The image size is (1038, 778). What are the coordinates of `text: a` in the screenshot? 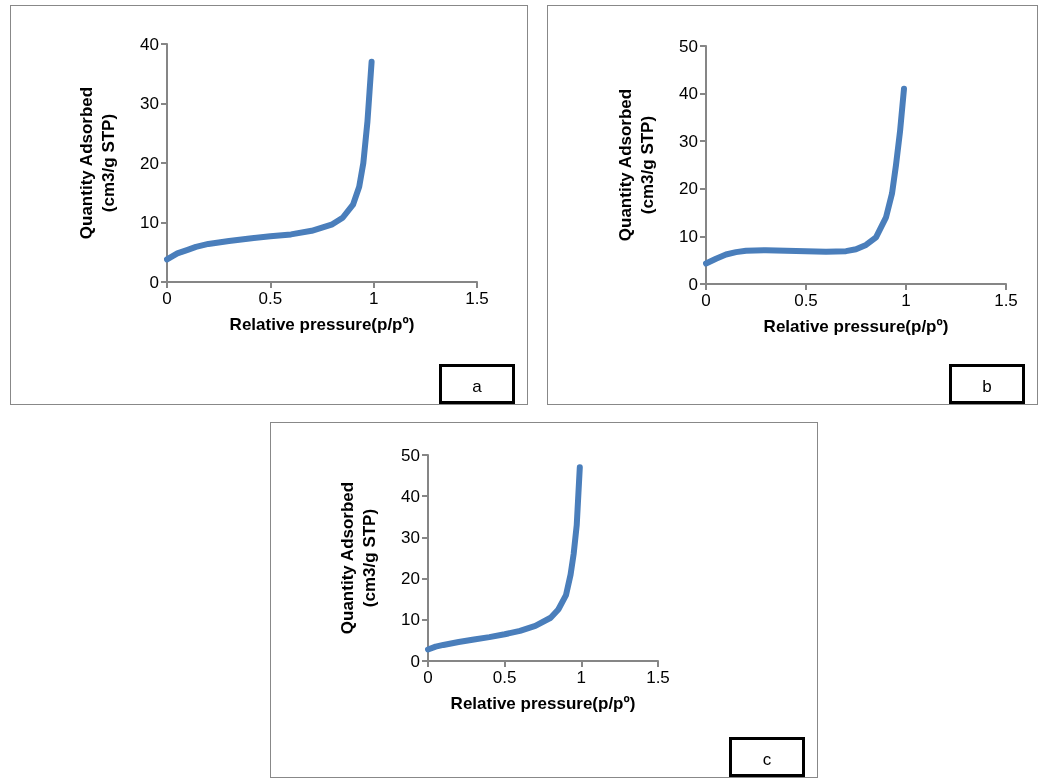 It's located at (477, 384).